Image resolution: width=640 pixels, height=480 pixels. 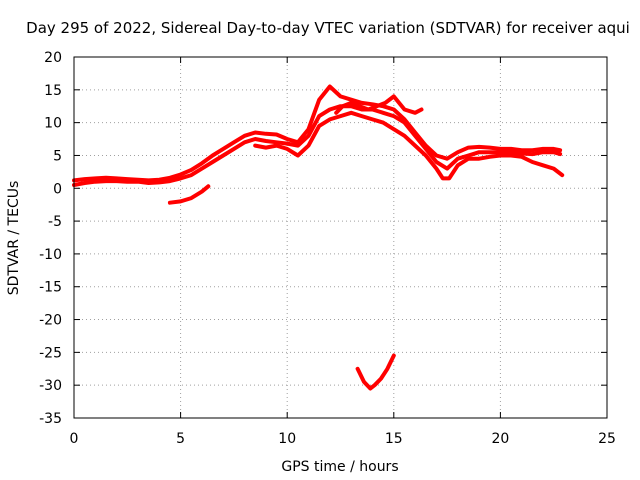 I want to click on y-tick-label: 10, so click(x=53, y=124).